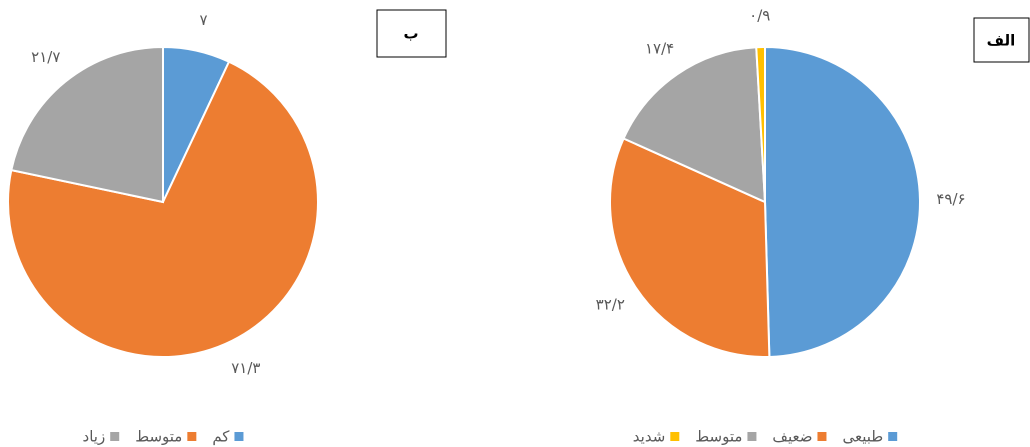 The height and width of the screenshot is (447, 1030). I want to click on data-label: ۷۱/۳, so click(245, 368).